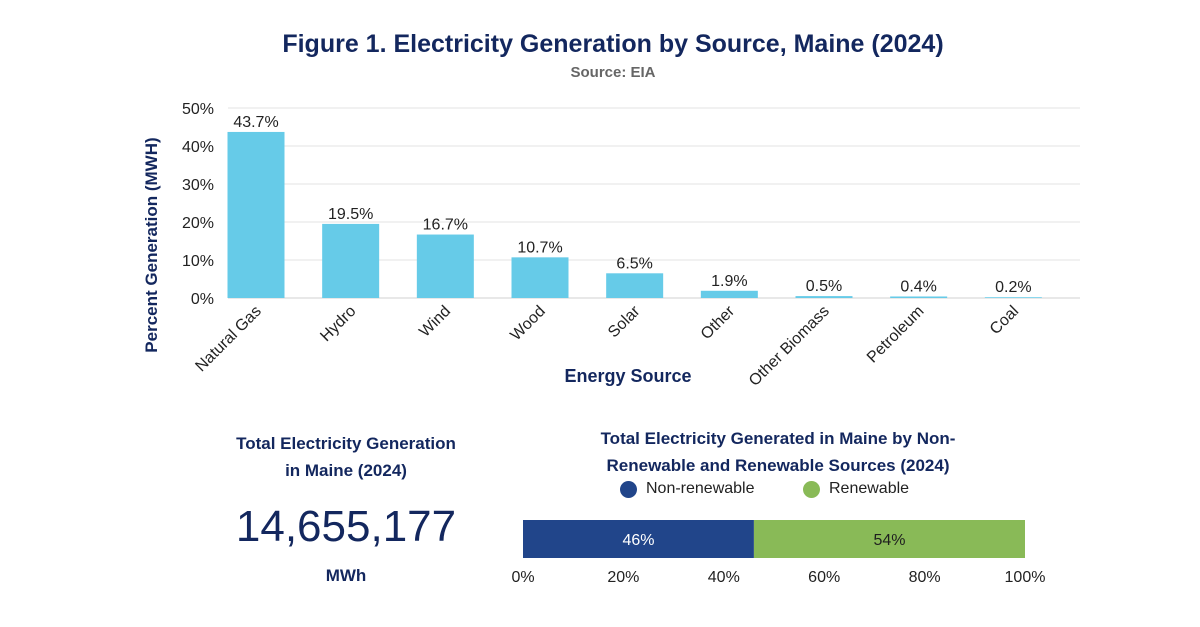 Image resolution: width=1200 pixels, height=627 pixels. I want to click on x-tick-label: Wind, so click(435, 322).